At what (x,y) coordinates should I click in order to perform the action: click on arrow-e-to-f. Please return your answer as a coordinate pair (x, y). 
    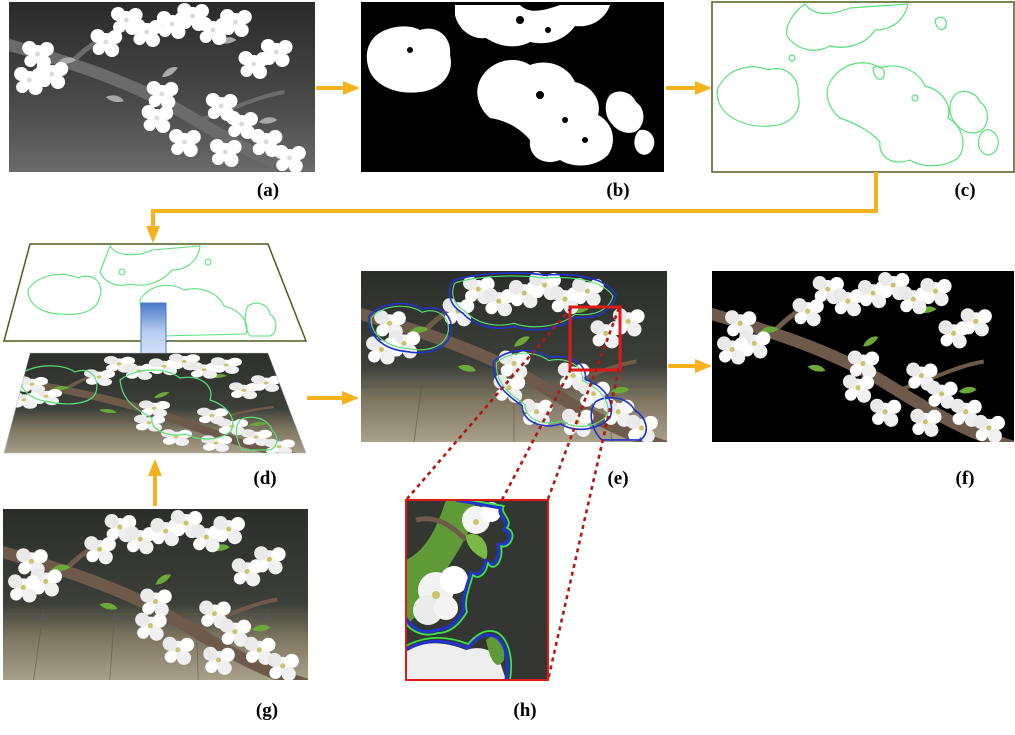
    Looking at the image, I should click on (690, 366).